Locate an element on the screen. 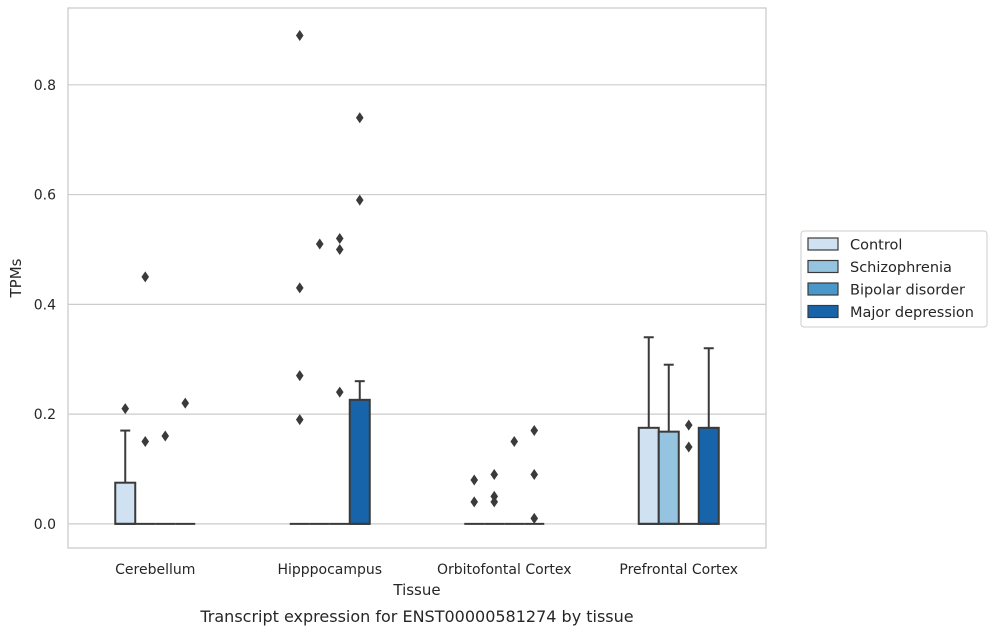 The image size is (997, 634). y-tick-labels: 0.0 0.2 0.4 0.6 0.8 is located at coordinates (45, 305).